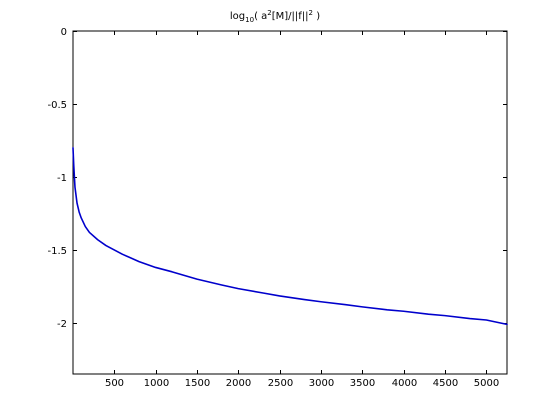 The height and width of the screenshot is (419, 559). Describe the element at coordinates (238, 383) in the screenshot. I see `x-tick-label: 2000` at that location.